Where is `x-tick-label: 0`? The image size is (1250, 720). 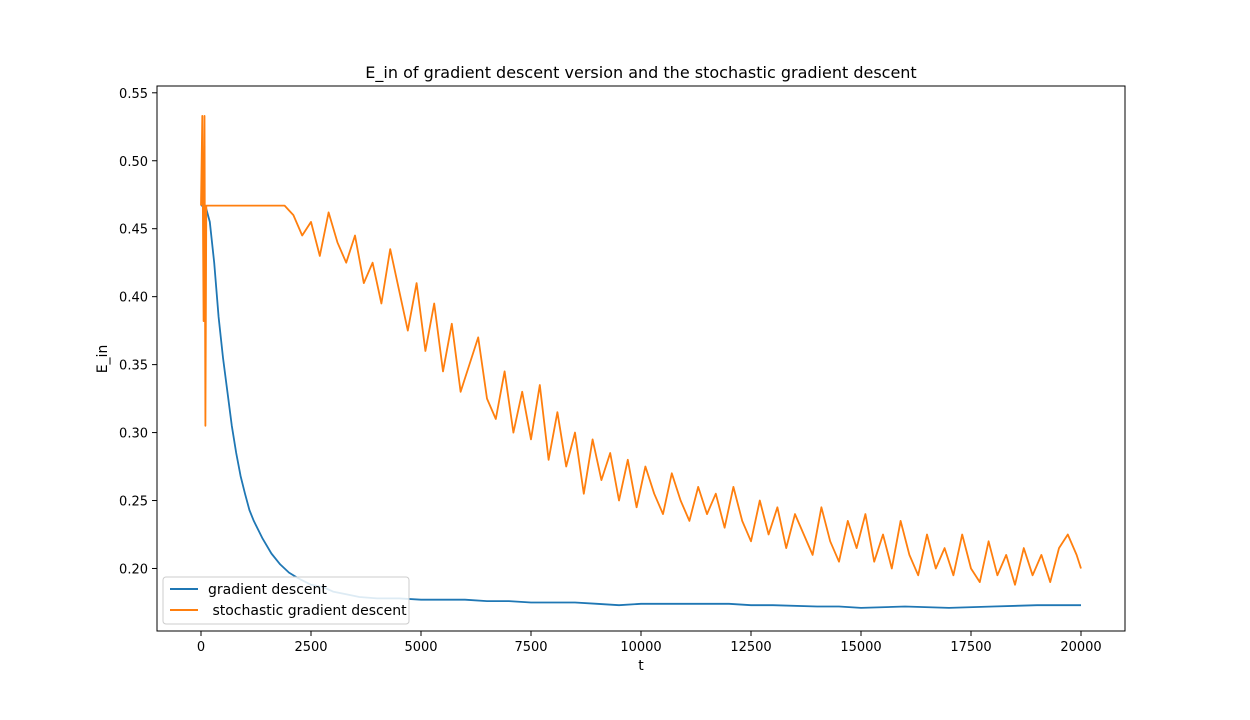
x-tick-label: 0 is located at coordinates (201, 647).